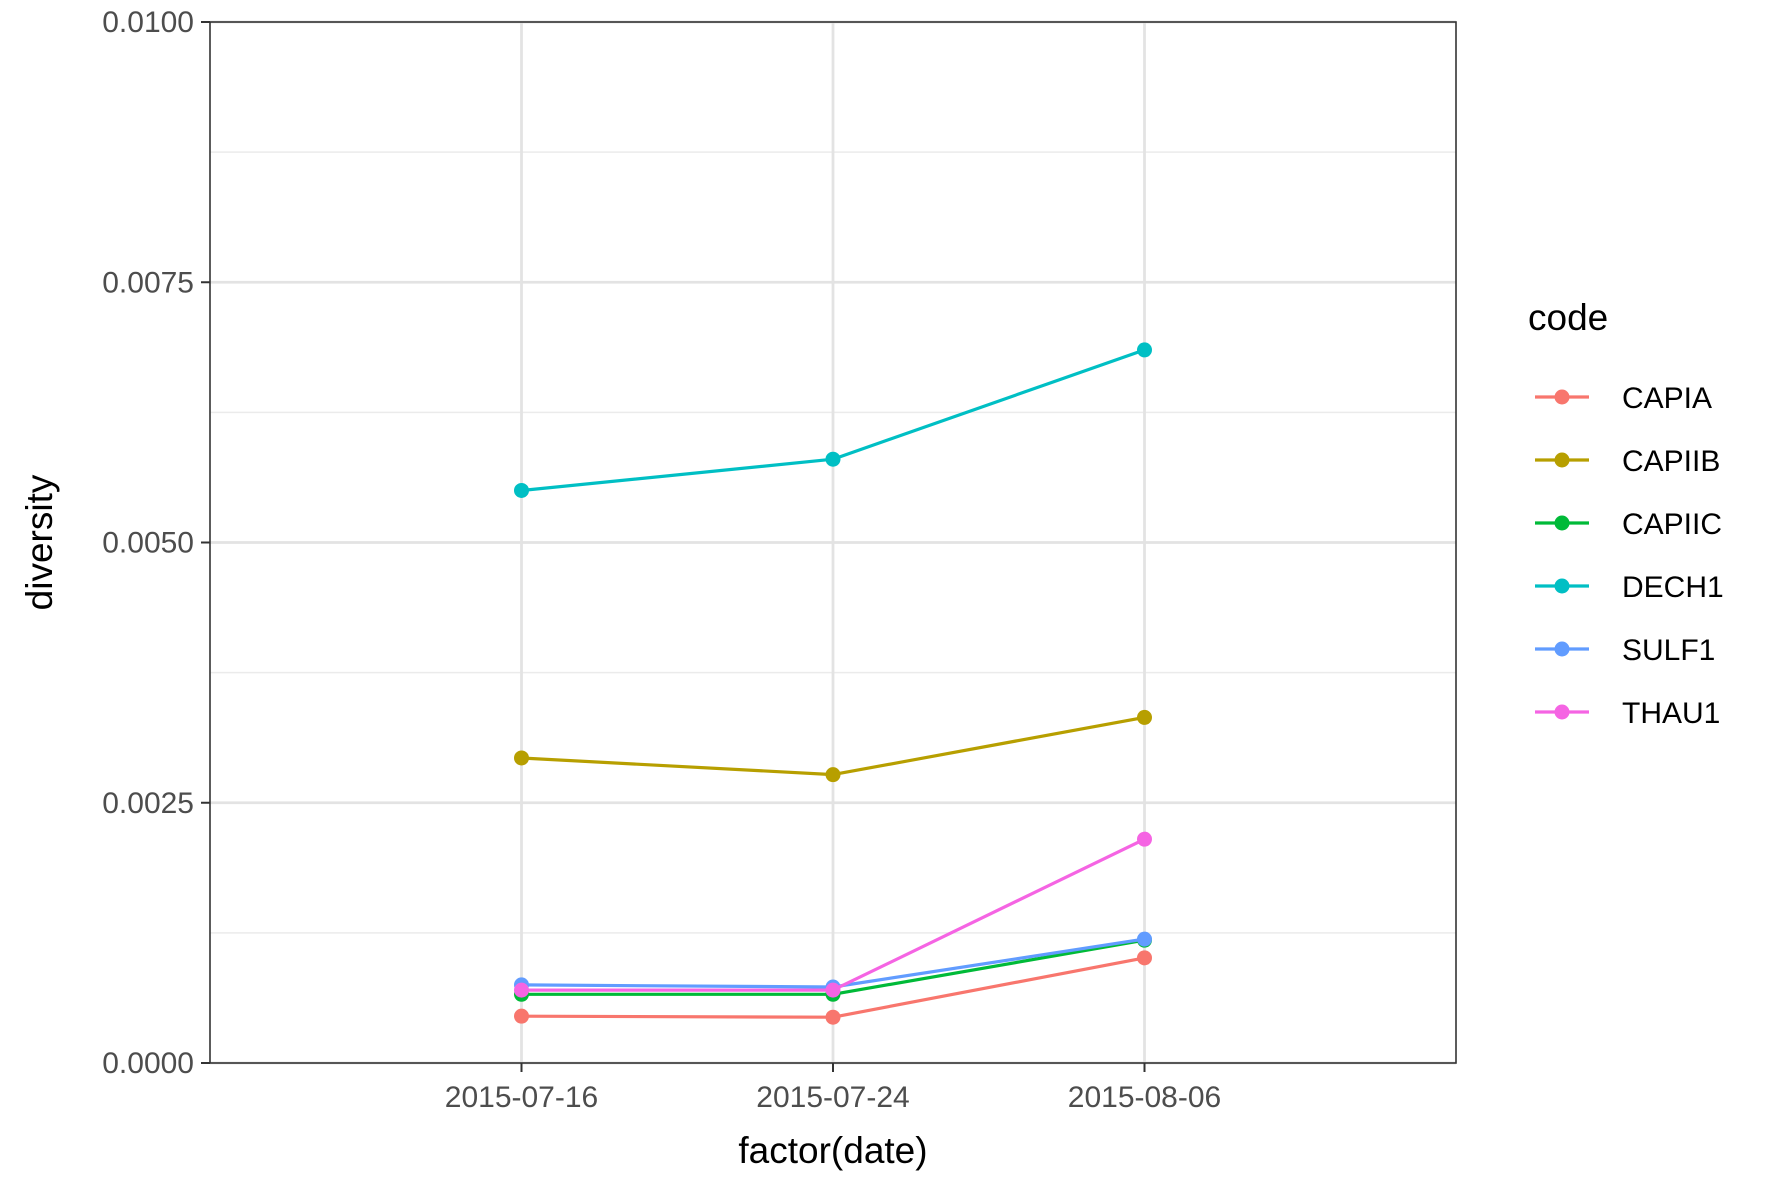 This screenshot has width=1771, height=1186. I want to click on x-tick-label: 2015-07-24, so click(832, 1097).